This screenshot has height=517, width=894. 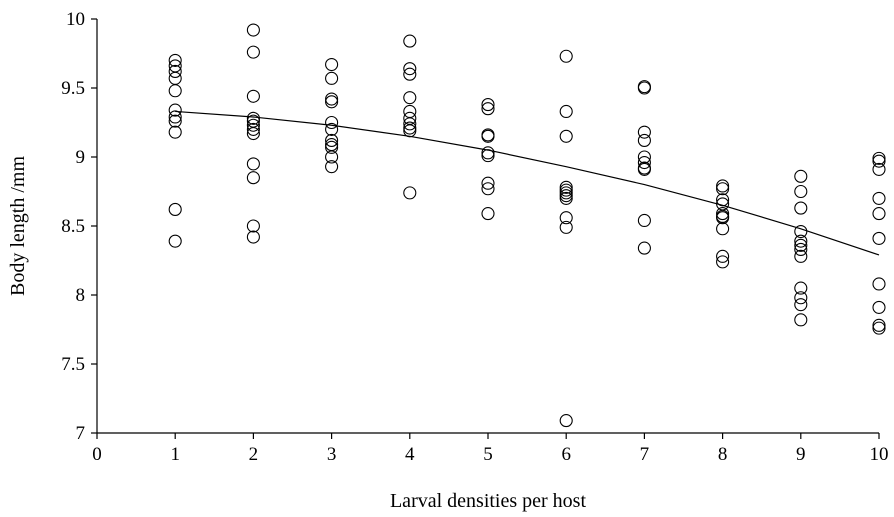 I want to click on x-tick-label: 3, so click(x=332, y=454).